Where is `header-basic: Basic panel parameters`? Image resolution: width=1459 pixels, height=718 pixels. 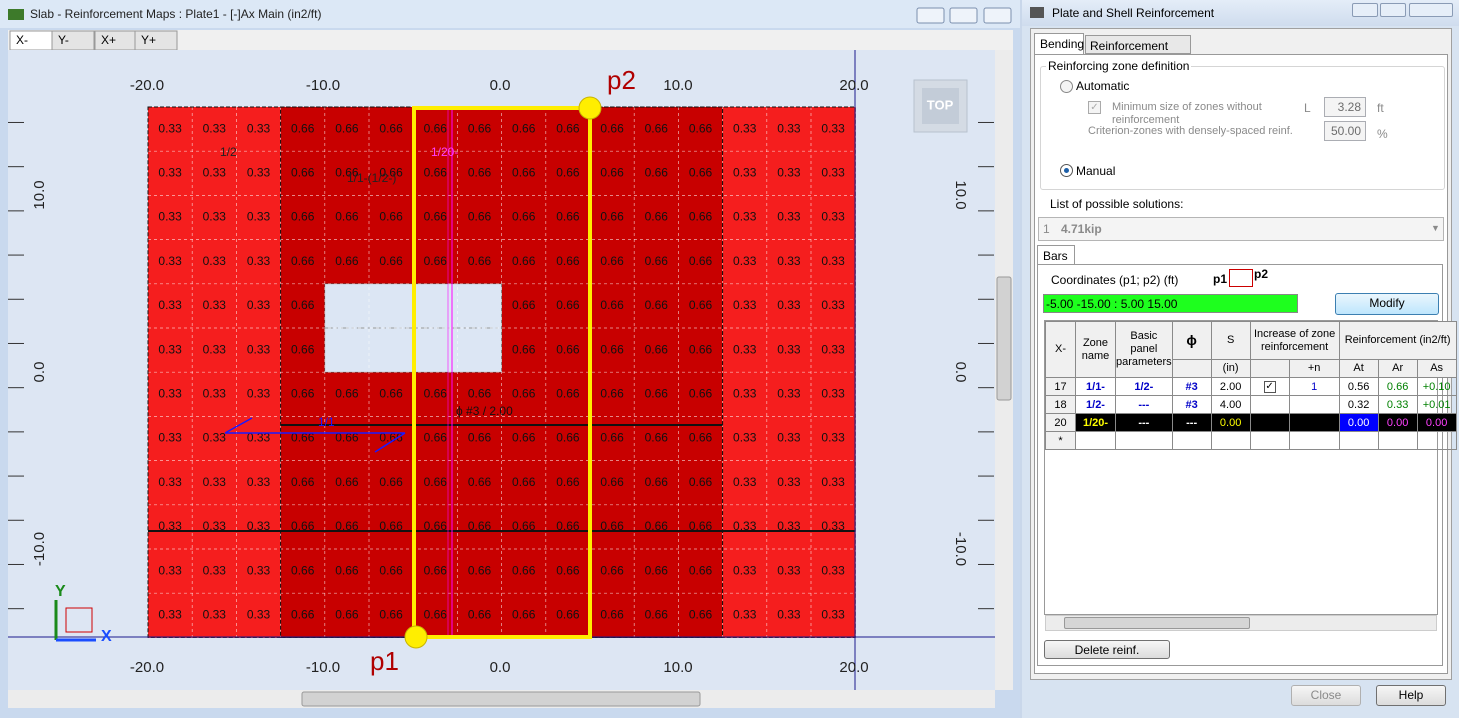
header-basic: Basic panel parameters is located at coordinates (1144, 349).